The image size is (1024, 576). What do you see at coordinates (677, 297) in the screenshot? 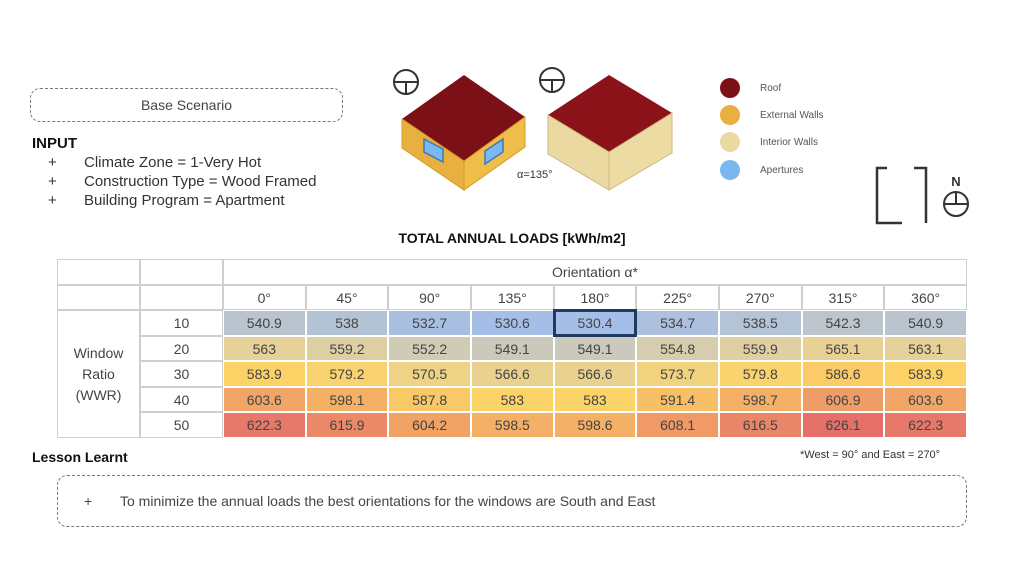
I see `column-header: 225°` at bounding box center [677, 297].